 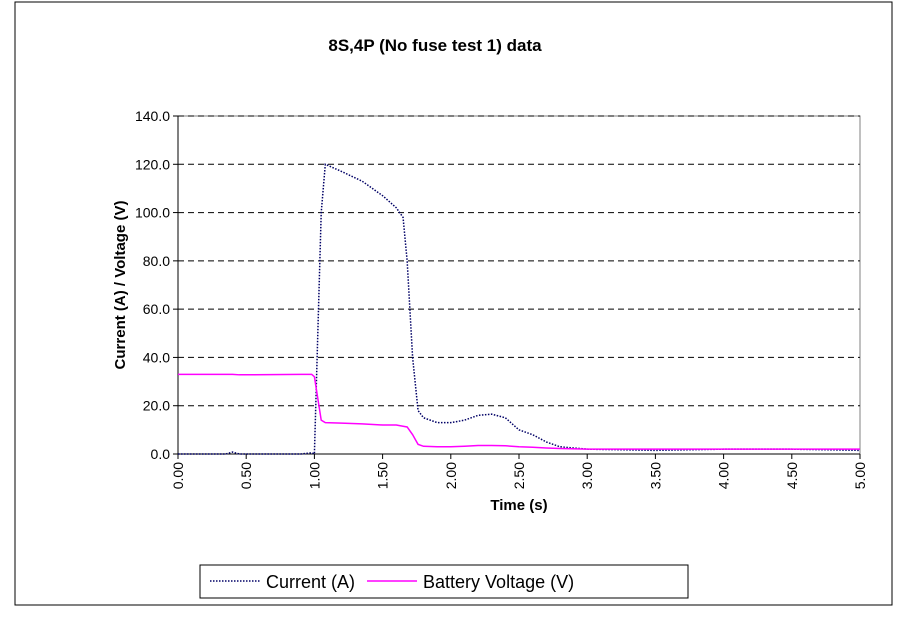 I want to click on x-tick-label: 2.50, so click(x=519, y=475).